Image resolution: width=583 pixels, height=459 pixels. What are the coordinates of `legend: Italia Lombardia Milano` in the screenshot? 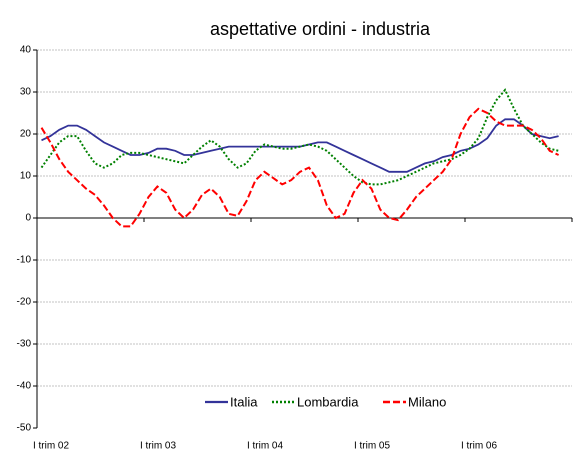 It's located at (333, 402).